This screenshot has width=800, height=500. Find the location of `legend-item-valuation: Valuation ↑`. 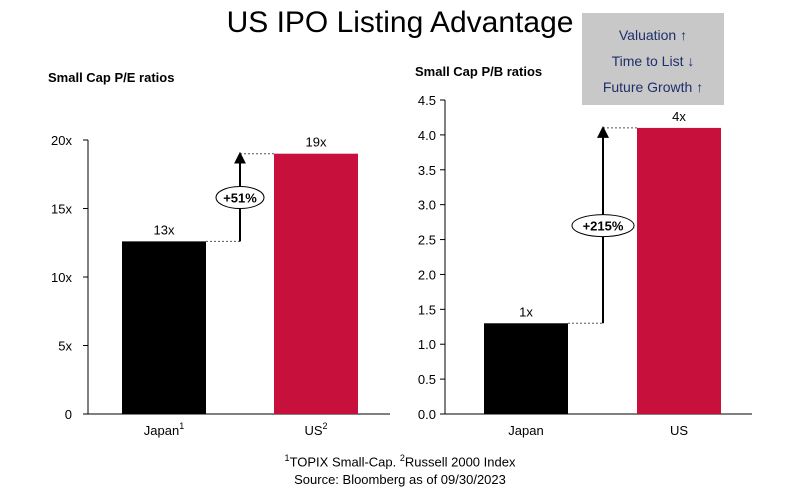

legend-item-valuation: Valuation ↑ is located at coordinates (653, 35).